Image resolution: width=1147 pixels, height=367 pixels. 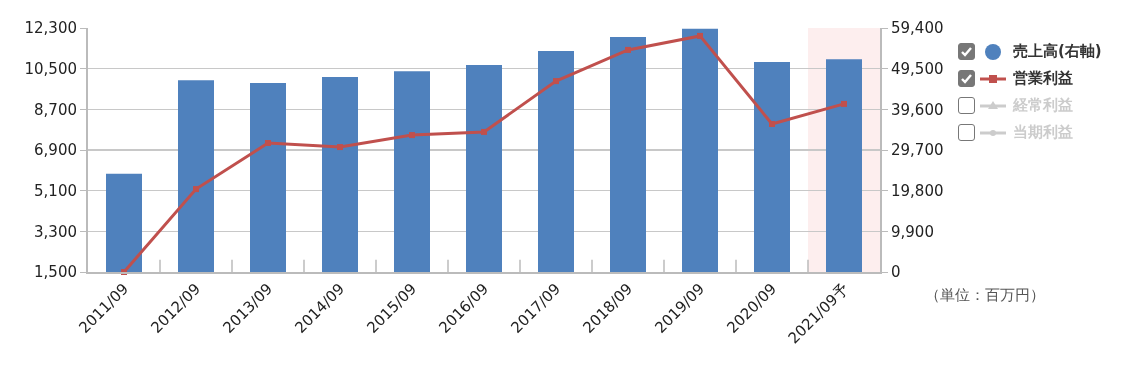 What do you see at coordinates (1043, 78) in the screenshot?
I see `legend-label: 営業利益` at bounding box center [1043, 78].